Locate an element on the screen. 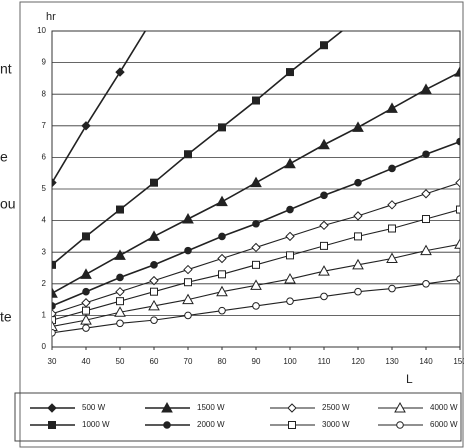  legend-box is located at coordinates (238, 417).